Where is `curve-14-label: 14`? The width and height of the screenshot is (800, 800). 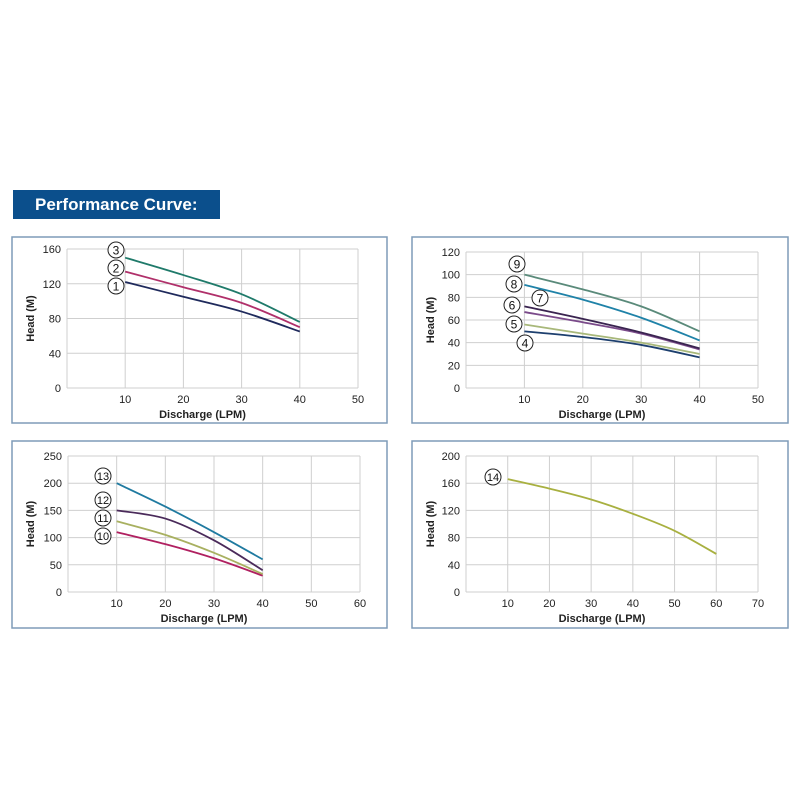 curve-14-label: 14 is located at coordinates (493, 478).